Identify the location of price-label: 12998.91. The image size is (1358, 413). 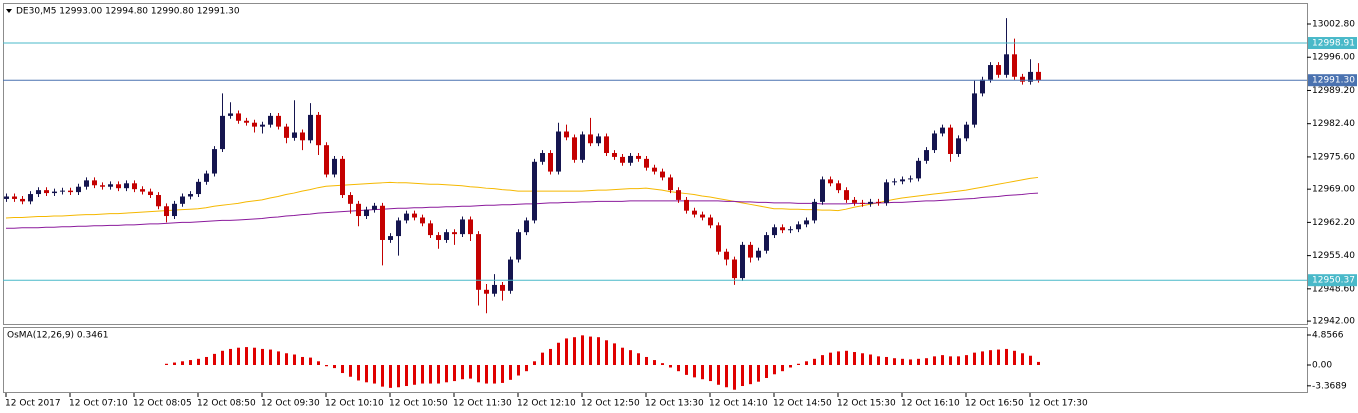
(1333, 44).